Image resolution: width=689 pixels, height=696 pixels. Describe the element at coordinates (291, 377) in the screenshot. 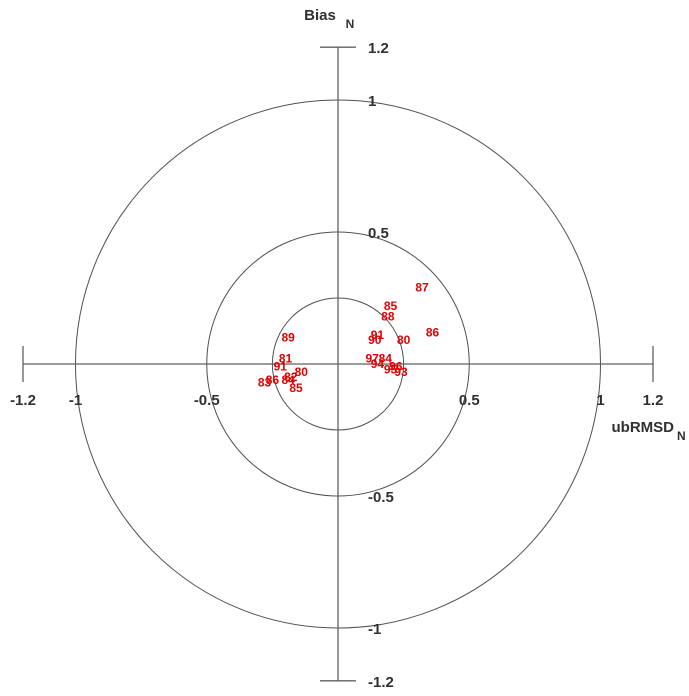

I see `data-point-label: 82` at that location.